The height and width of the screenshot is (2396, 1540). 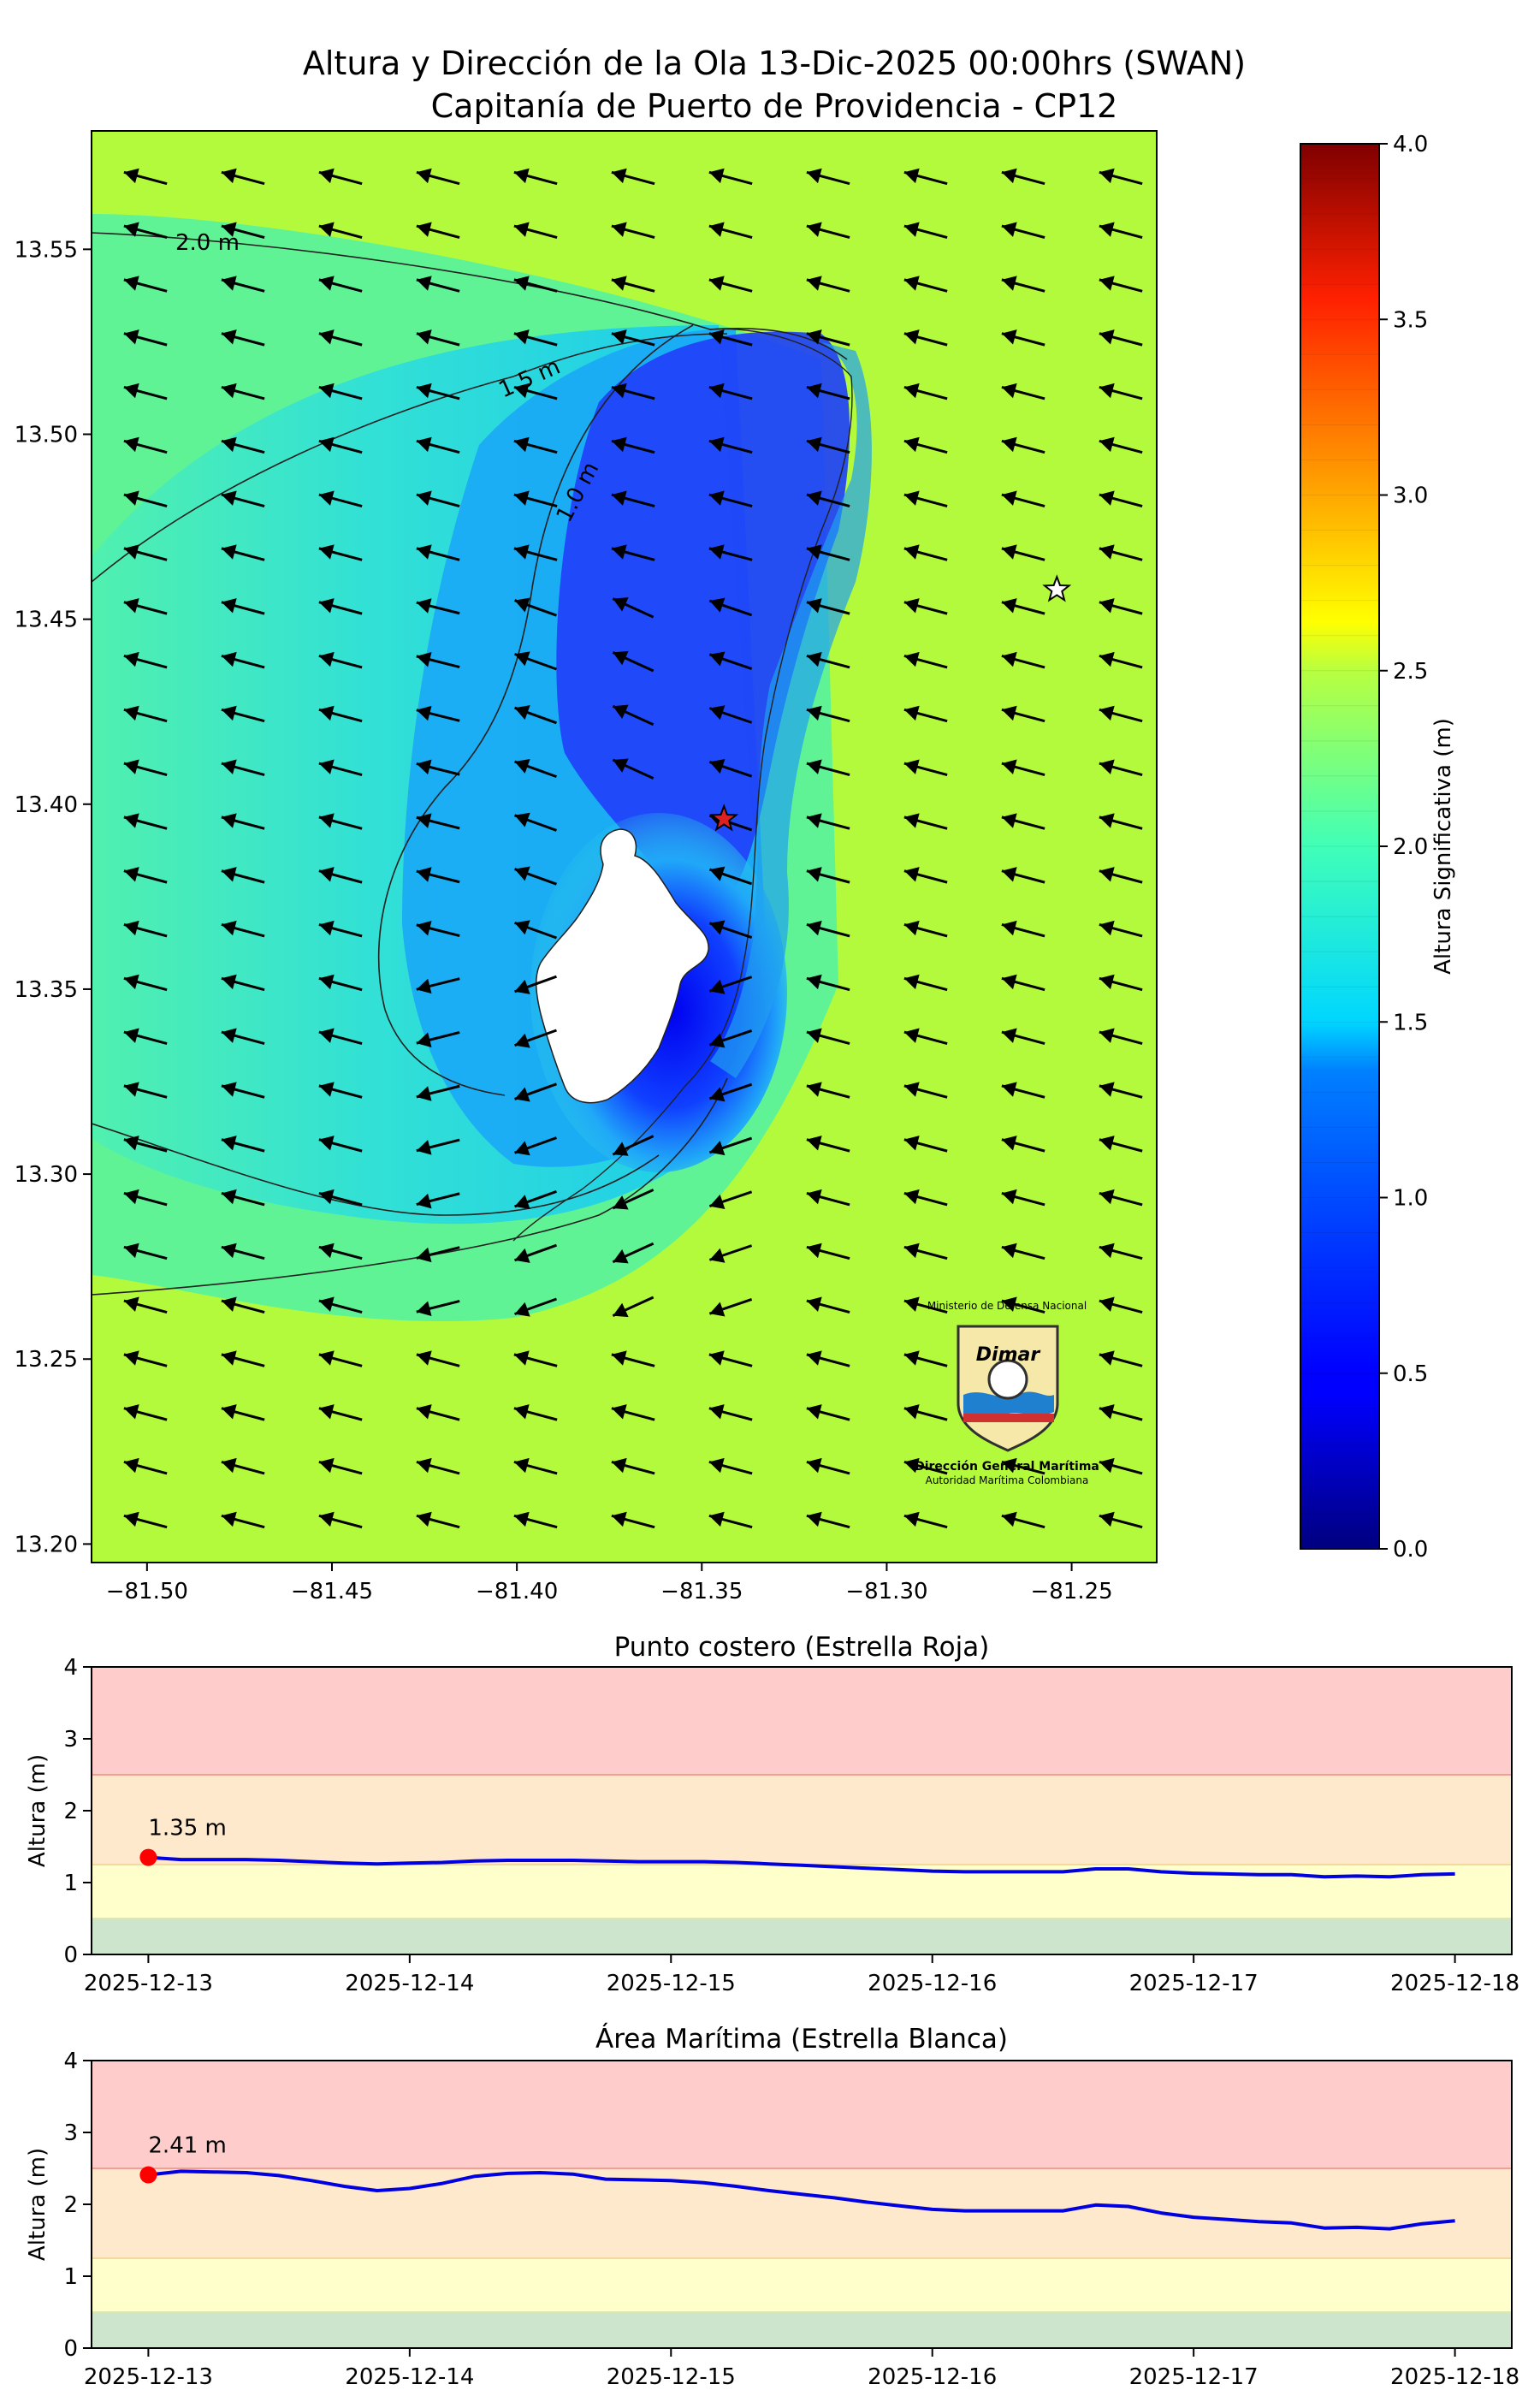 I want to click on ts2-title: Área Marítima (Estrella Blanca), so click(x=801, y=2040).